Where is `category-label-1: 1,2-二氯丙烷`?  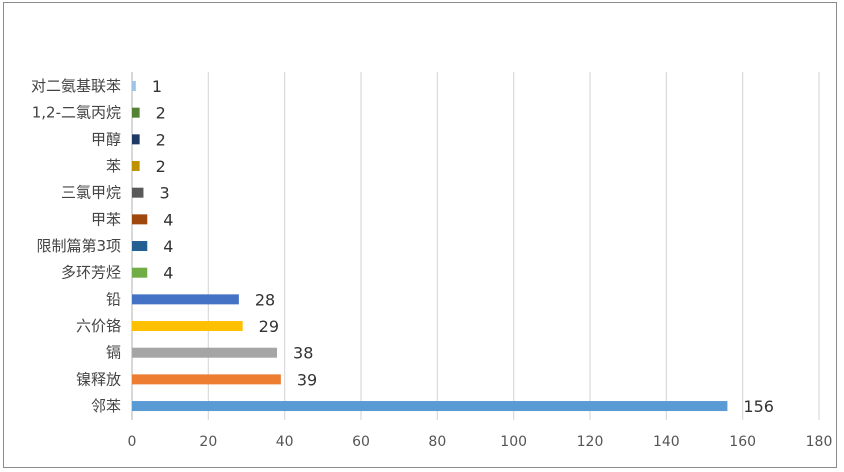
category-label-1: 1,2-二氯丙烷 is located at coordinates (76, 113).